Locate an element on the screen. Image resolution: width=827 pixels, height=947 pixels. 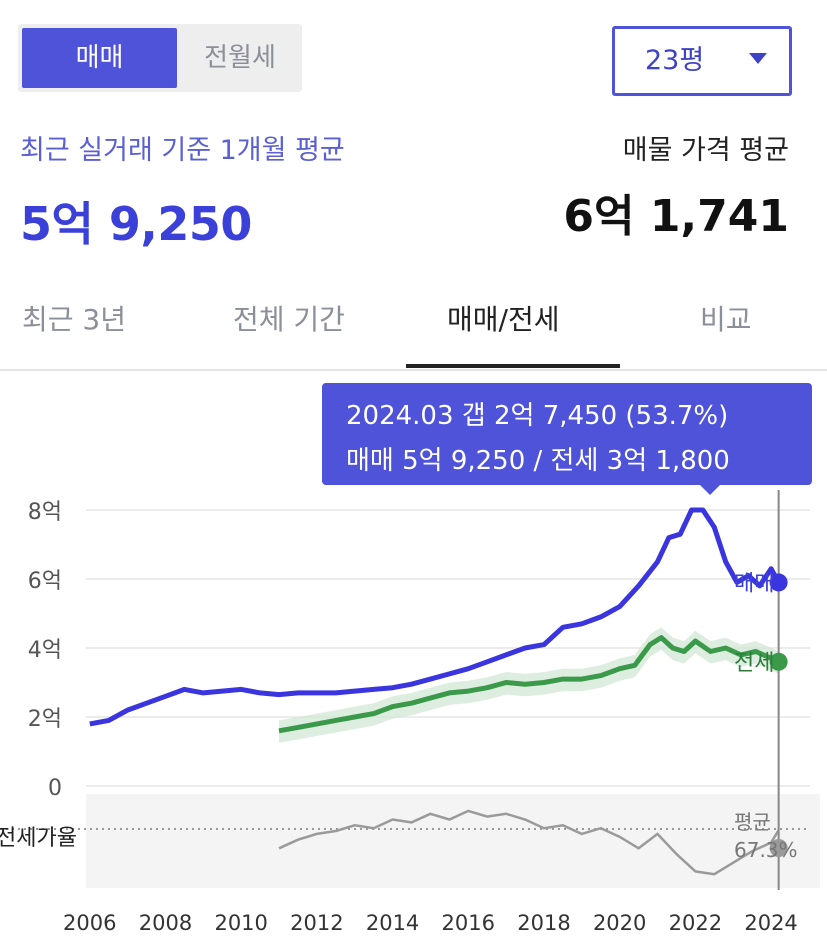
trade-type-toggle: 매매 전월세 is located at coordinates (160, 58).